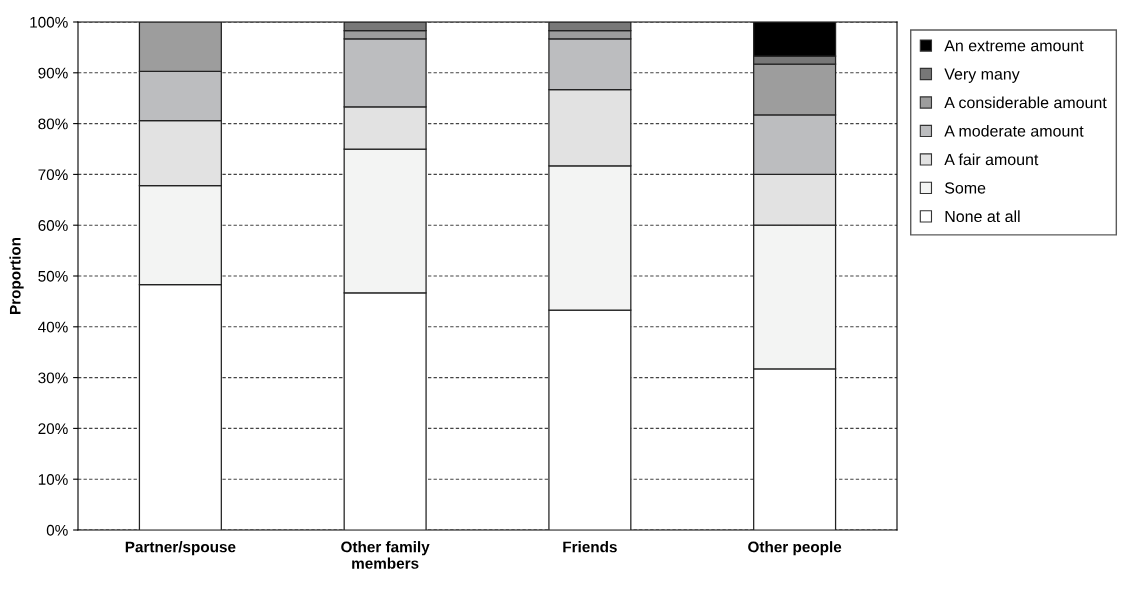 Image resolution: width=1137 pixels, height=592 pixels. Describe the element at coordinates (53, 225) in the screenshot. I see `y-tick-label: 60%` at that location.